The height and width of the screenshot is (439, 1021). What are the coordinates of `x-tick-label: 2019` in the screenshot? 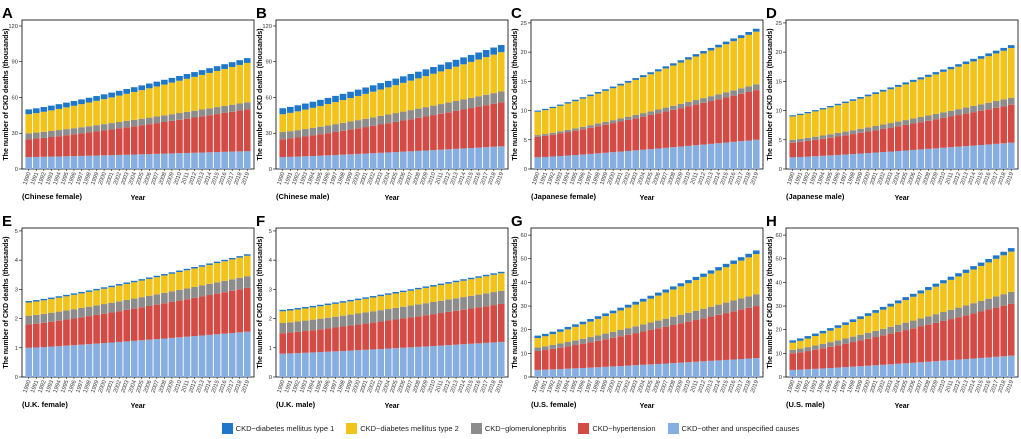 It's located at (246, 387).